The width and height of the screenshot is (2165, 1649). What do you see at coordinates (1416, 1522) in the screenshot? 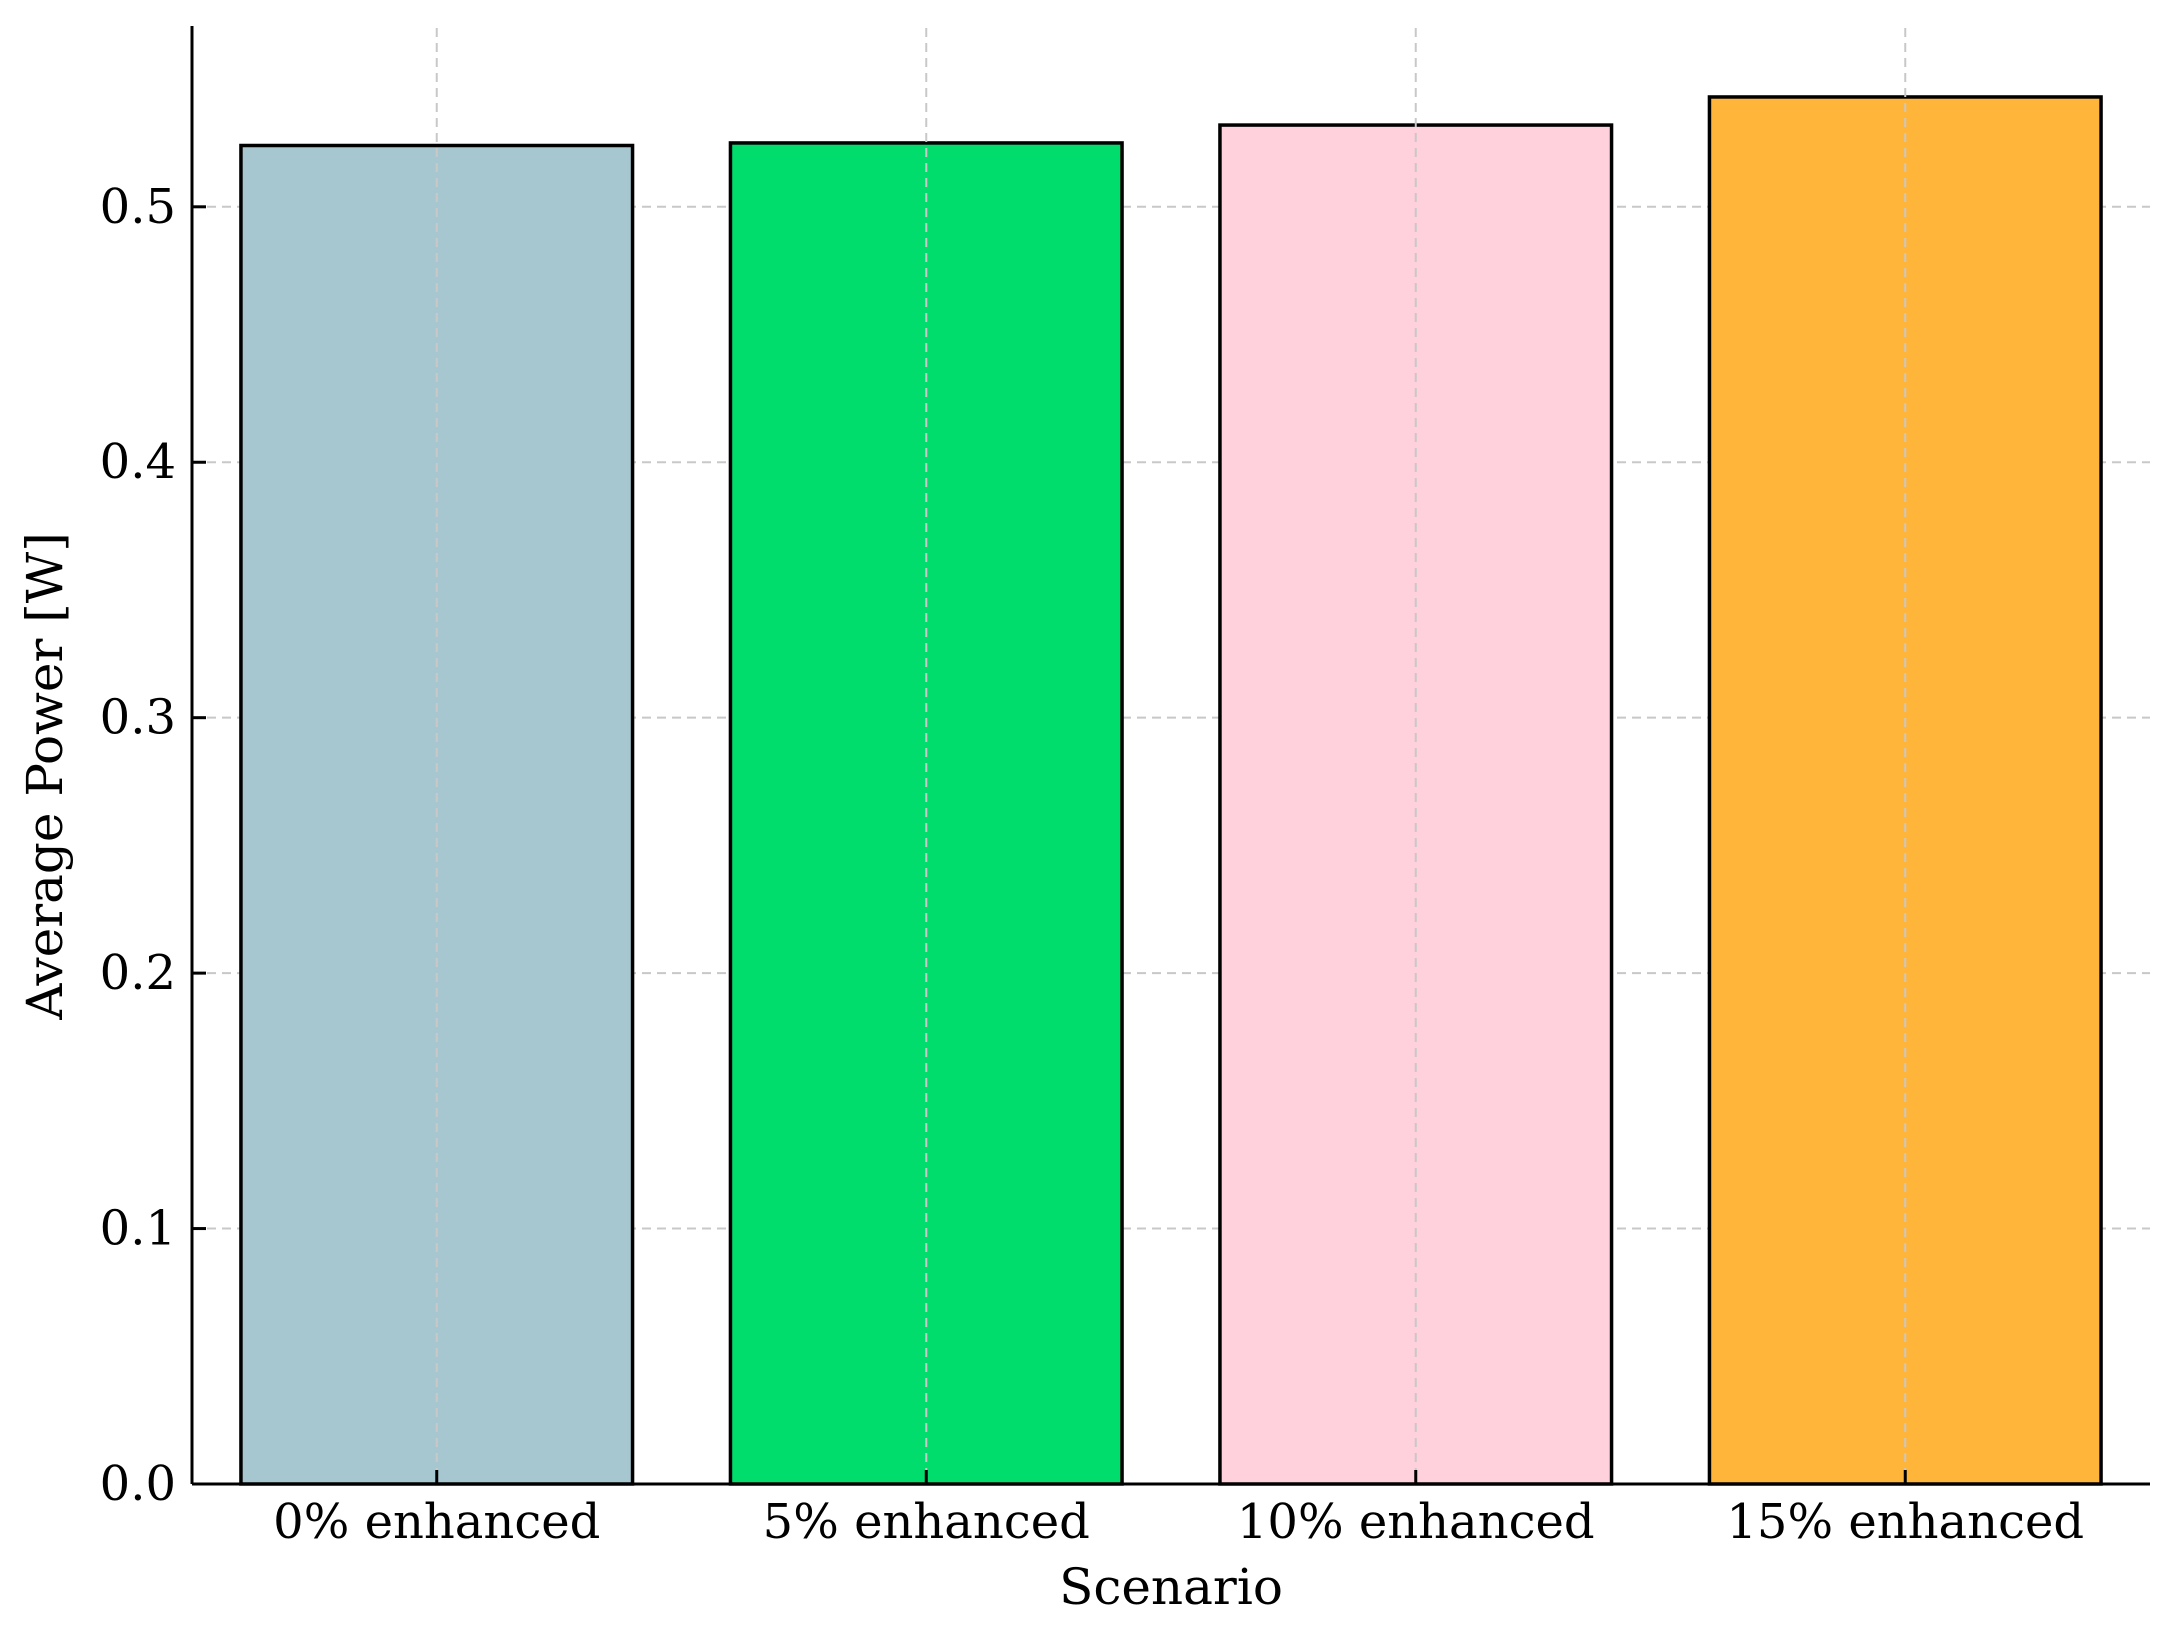
I see `x-tick-label: 10% enhanced` at bounding box center [1416, 1522].